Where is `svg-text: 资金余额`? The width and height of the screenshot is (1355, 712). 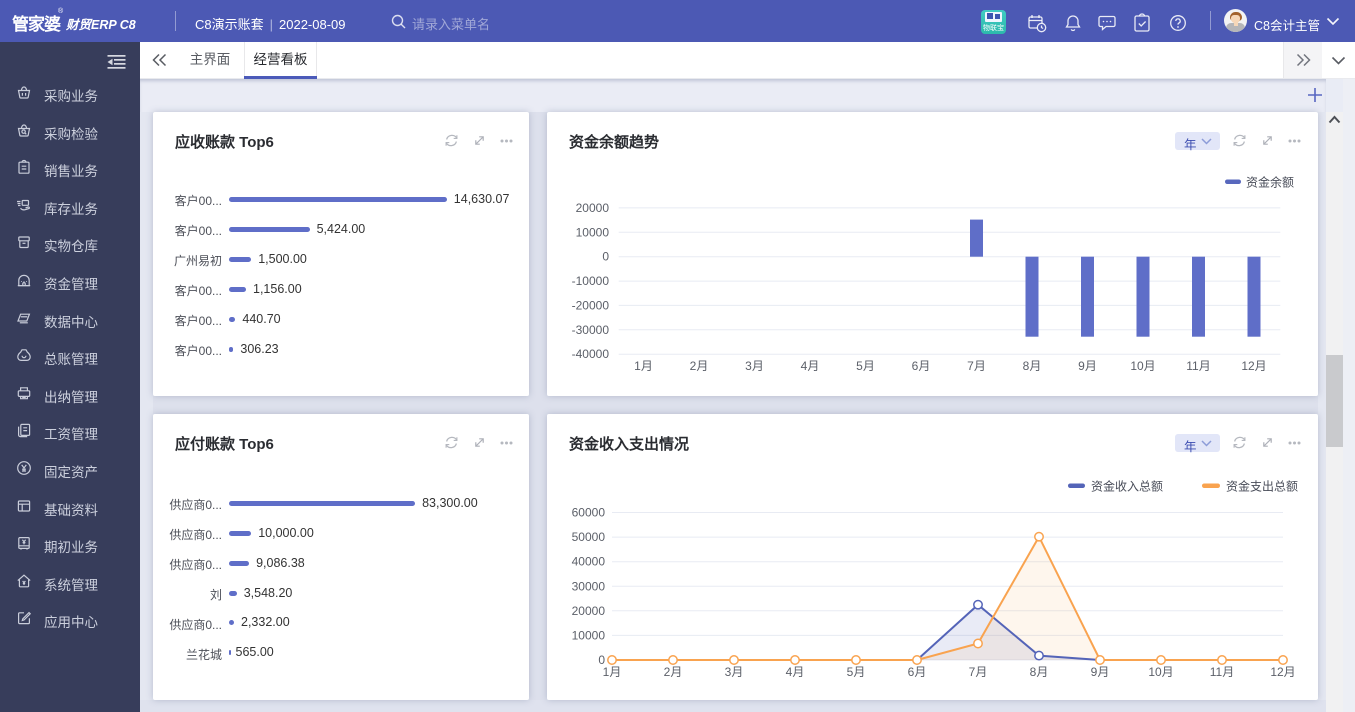
svg-text: 资金余额 is located at coordinates (1270, 182).